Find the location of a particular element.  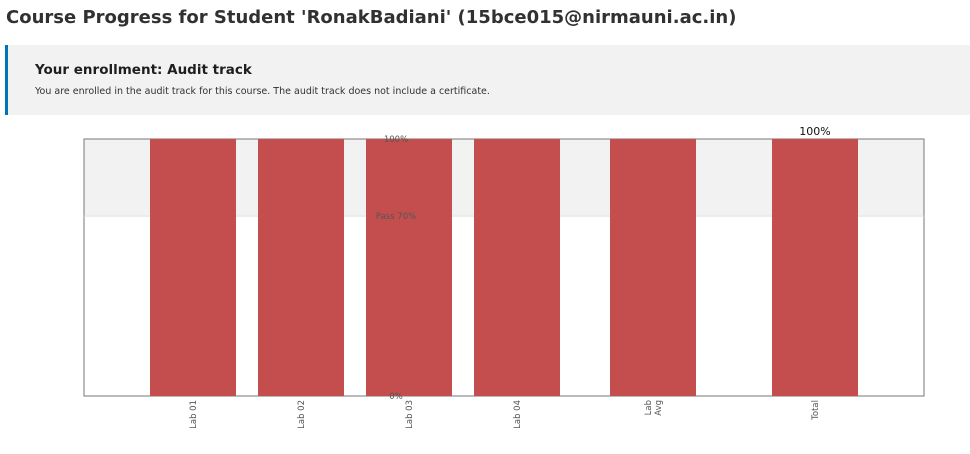

x-tick-label: Lab 03 is located at coordinates (410, 414).